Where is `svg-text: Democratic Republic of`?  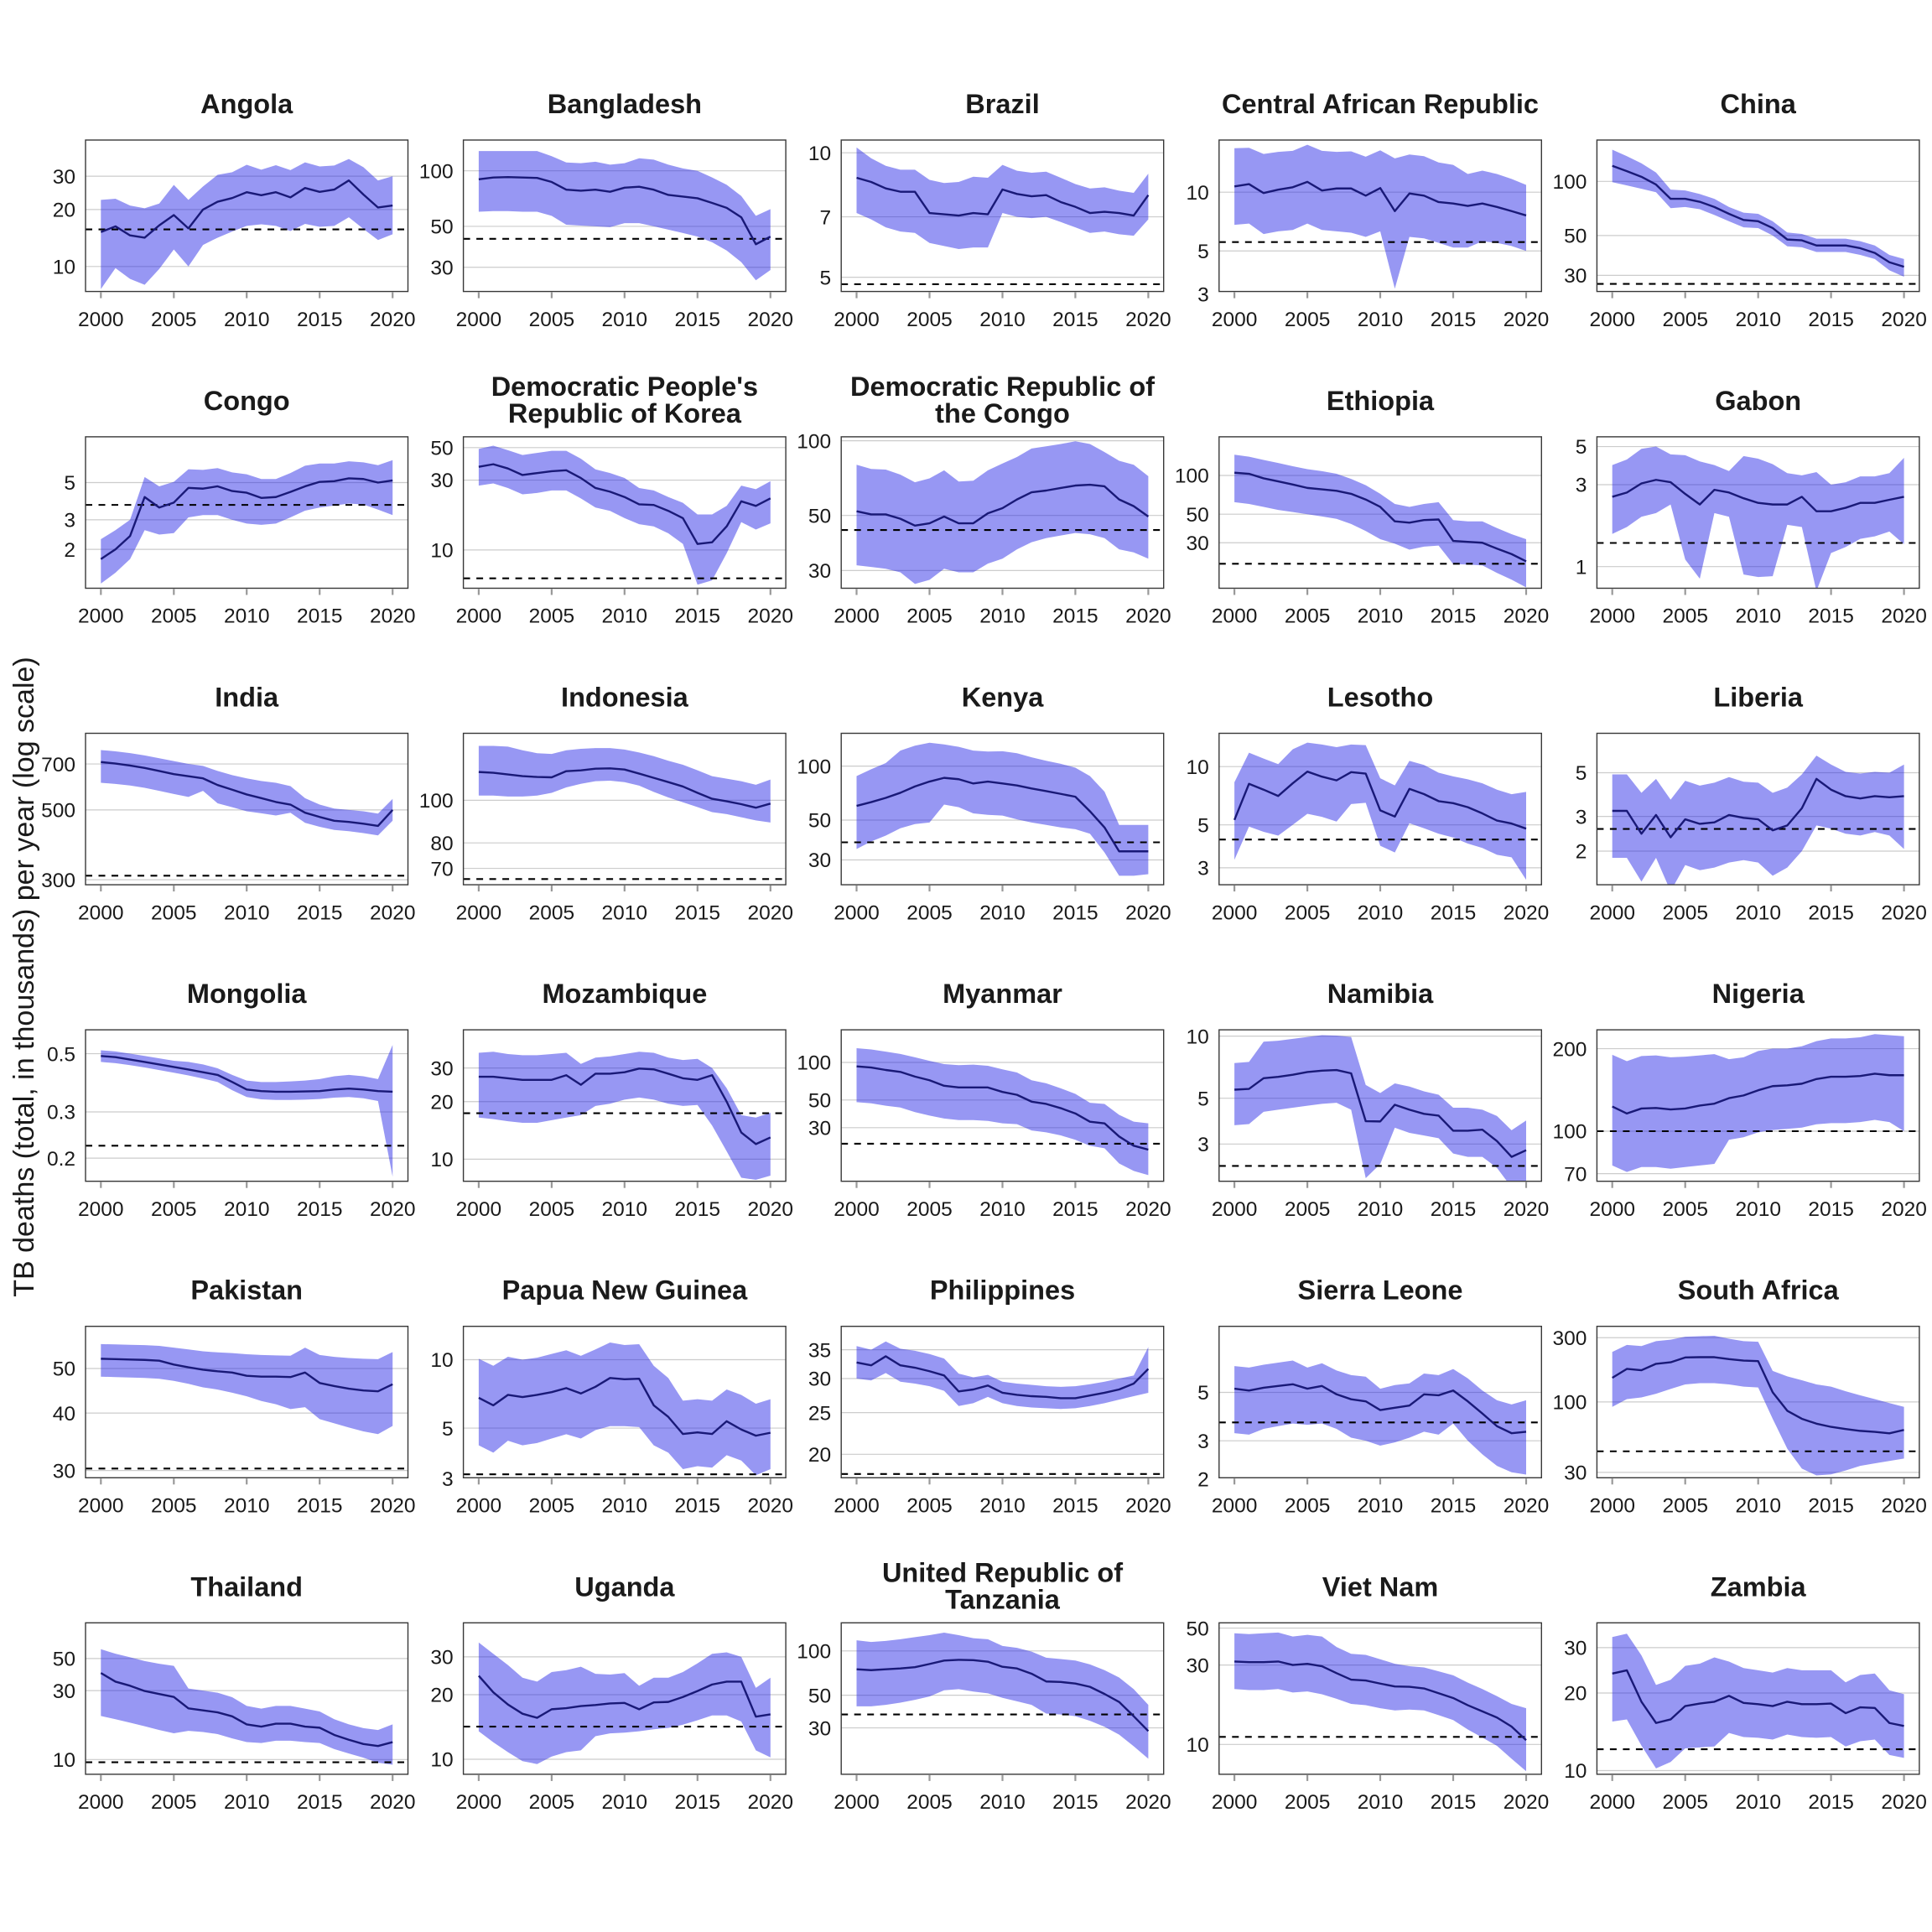 svg-text: Democratic Republic of is located at coordinates (1002, 386).